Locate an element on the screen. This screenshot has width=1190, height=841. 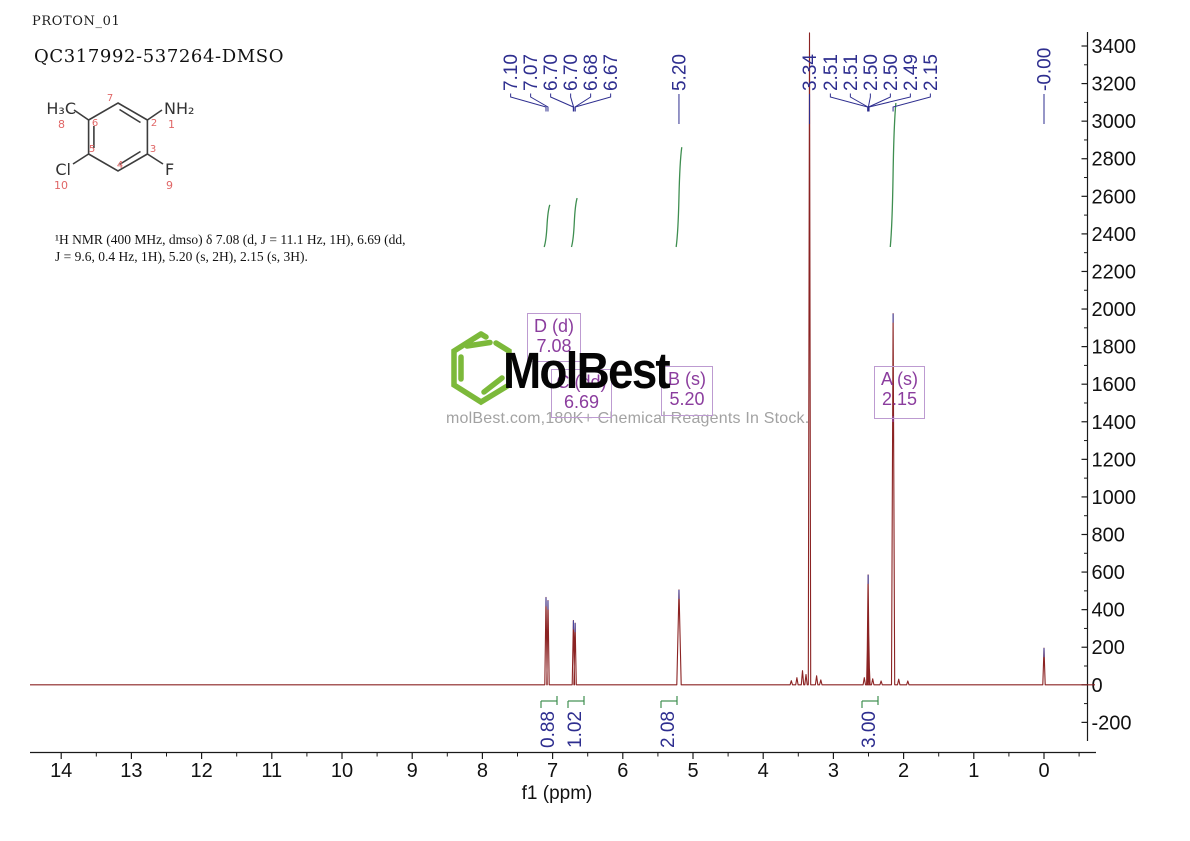
x-axis-title: f1 (ppm) is located at coordinates (557, 793).